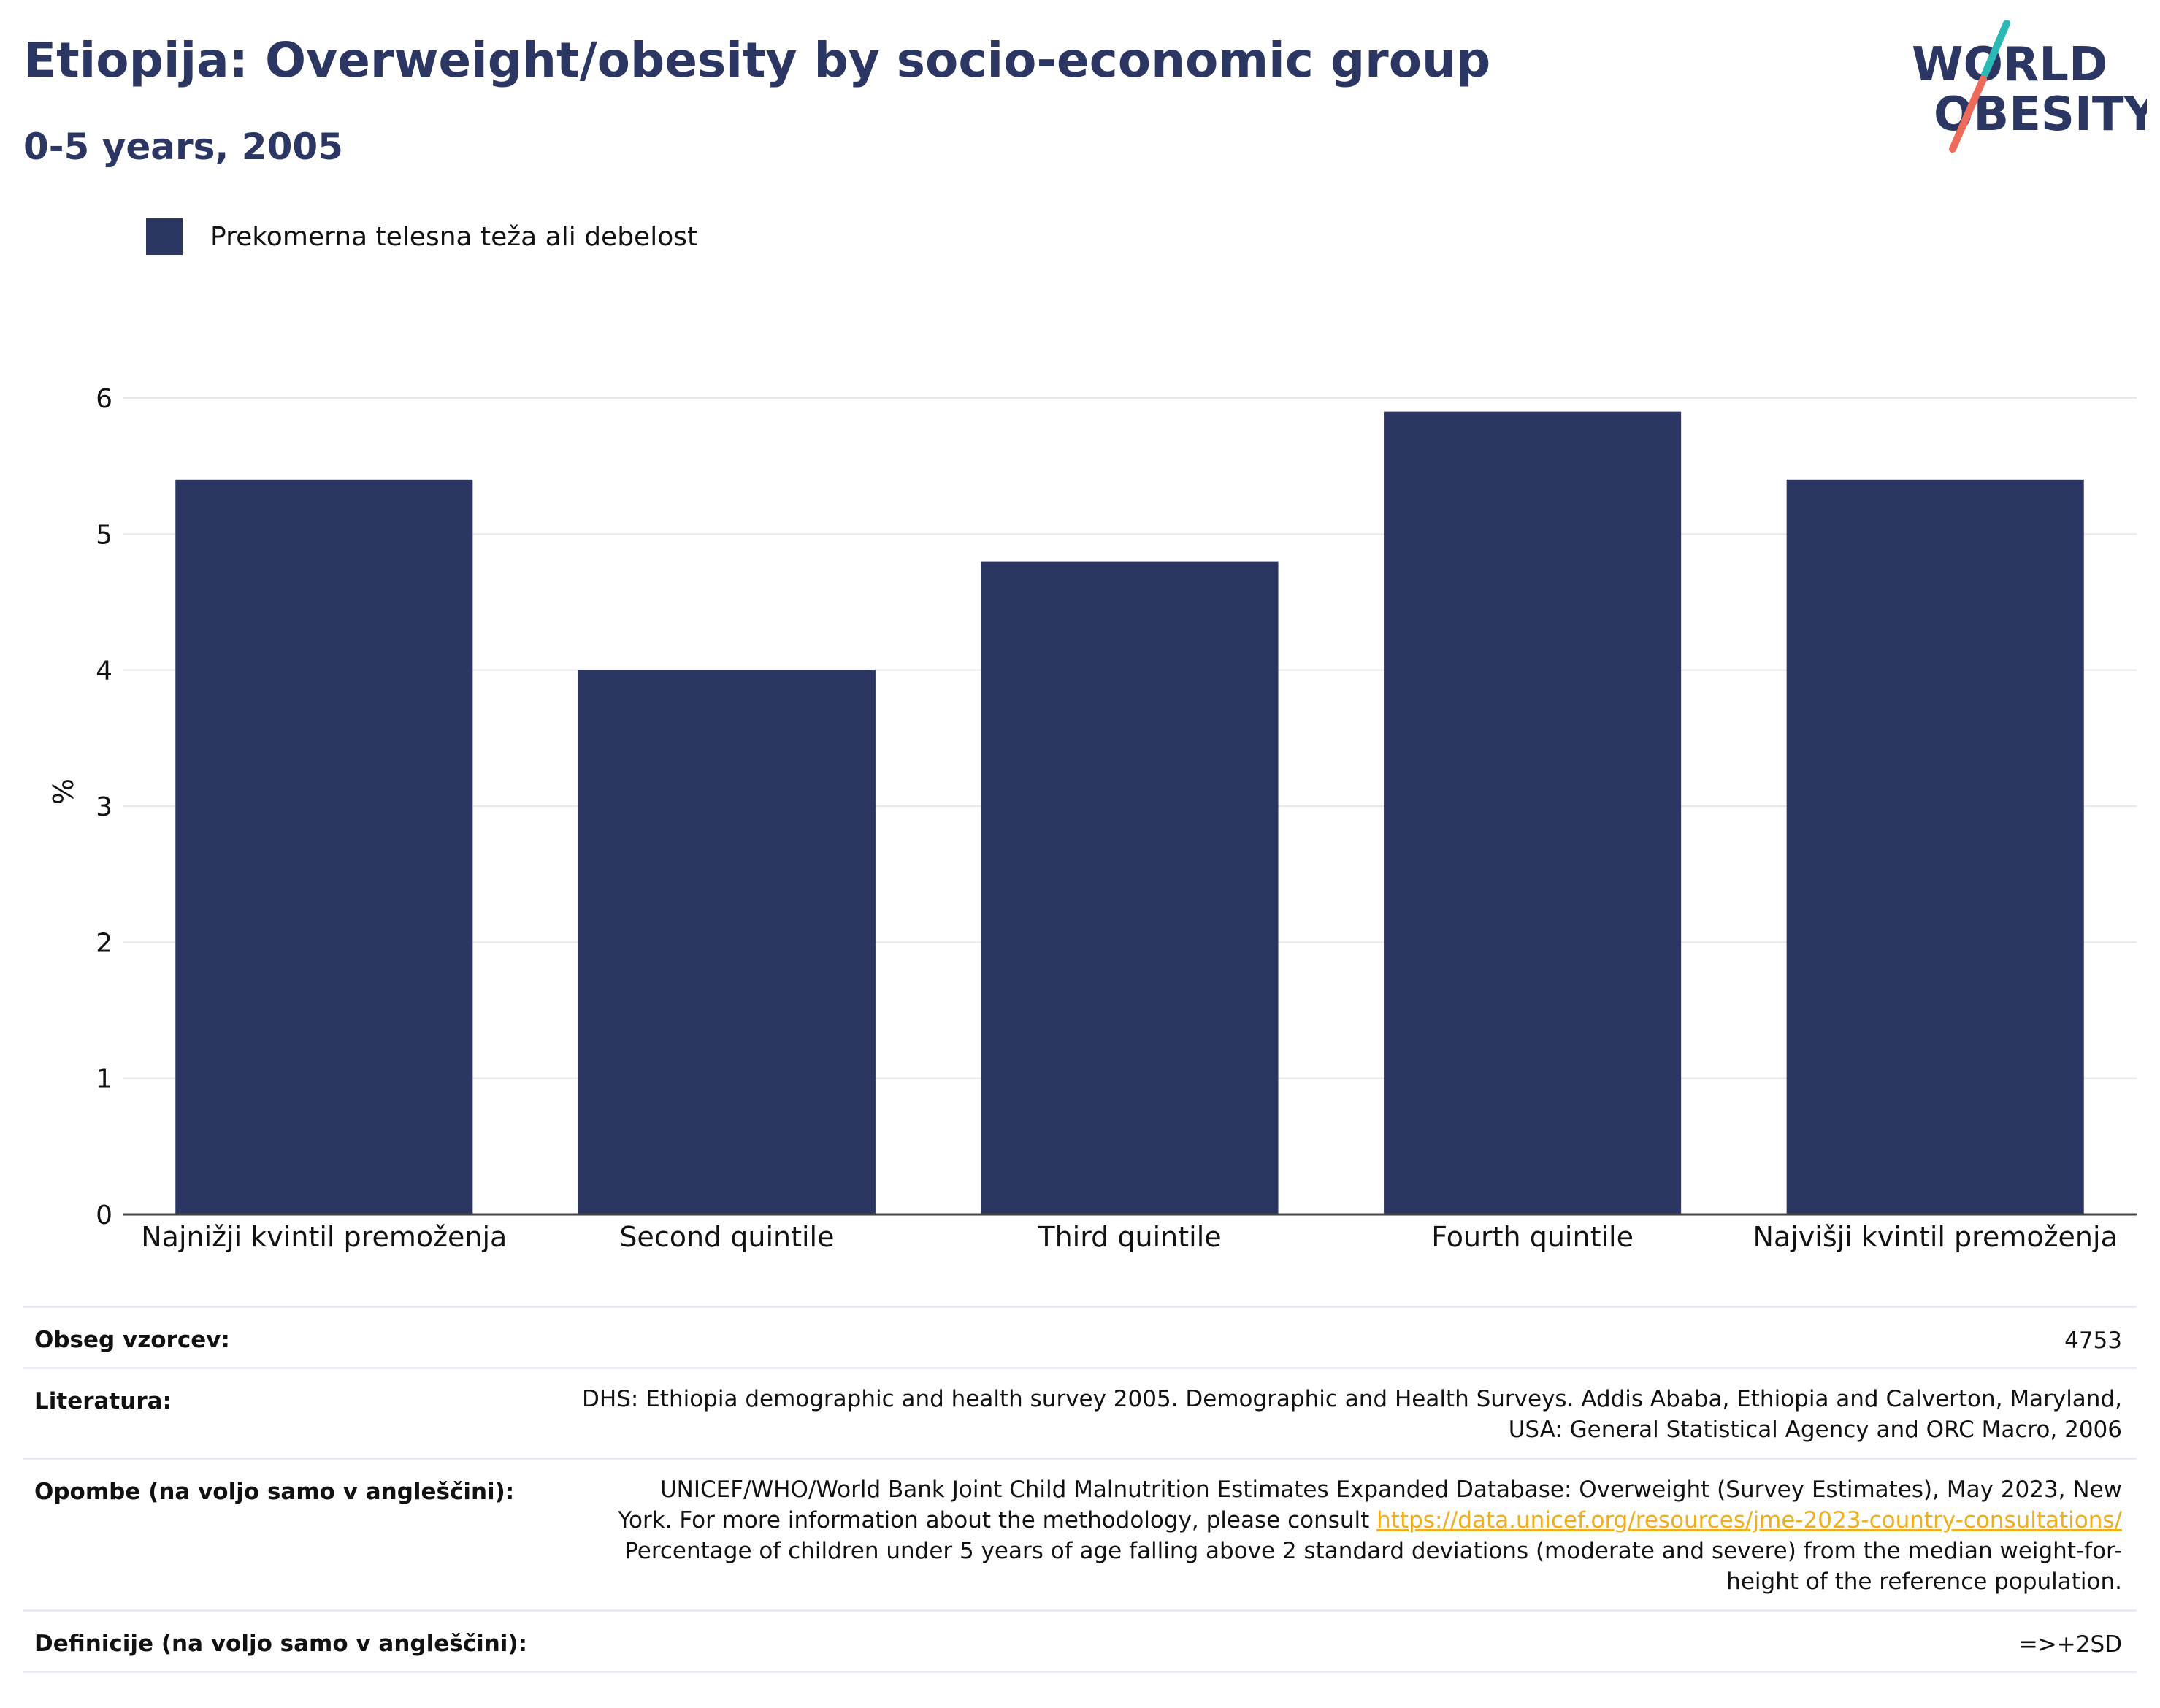 The image size is (2160, 1708). I want to click on y-tick-label: 5, so click(104, 535).